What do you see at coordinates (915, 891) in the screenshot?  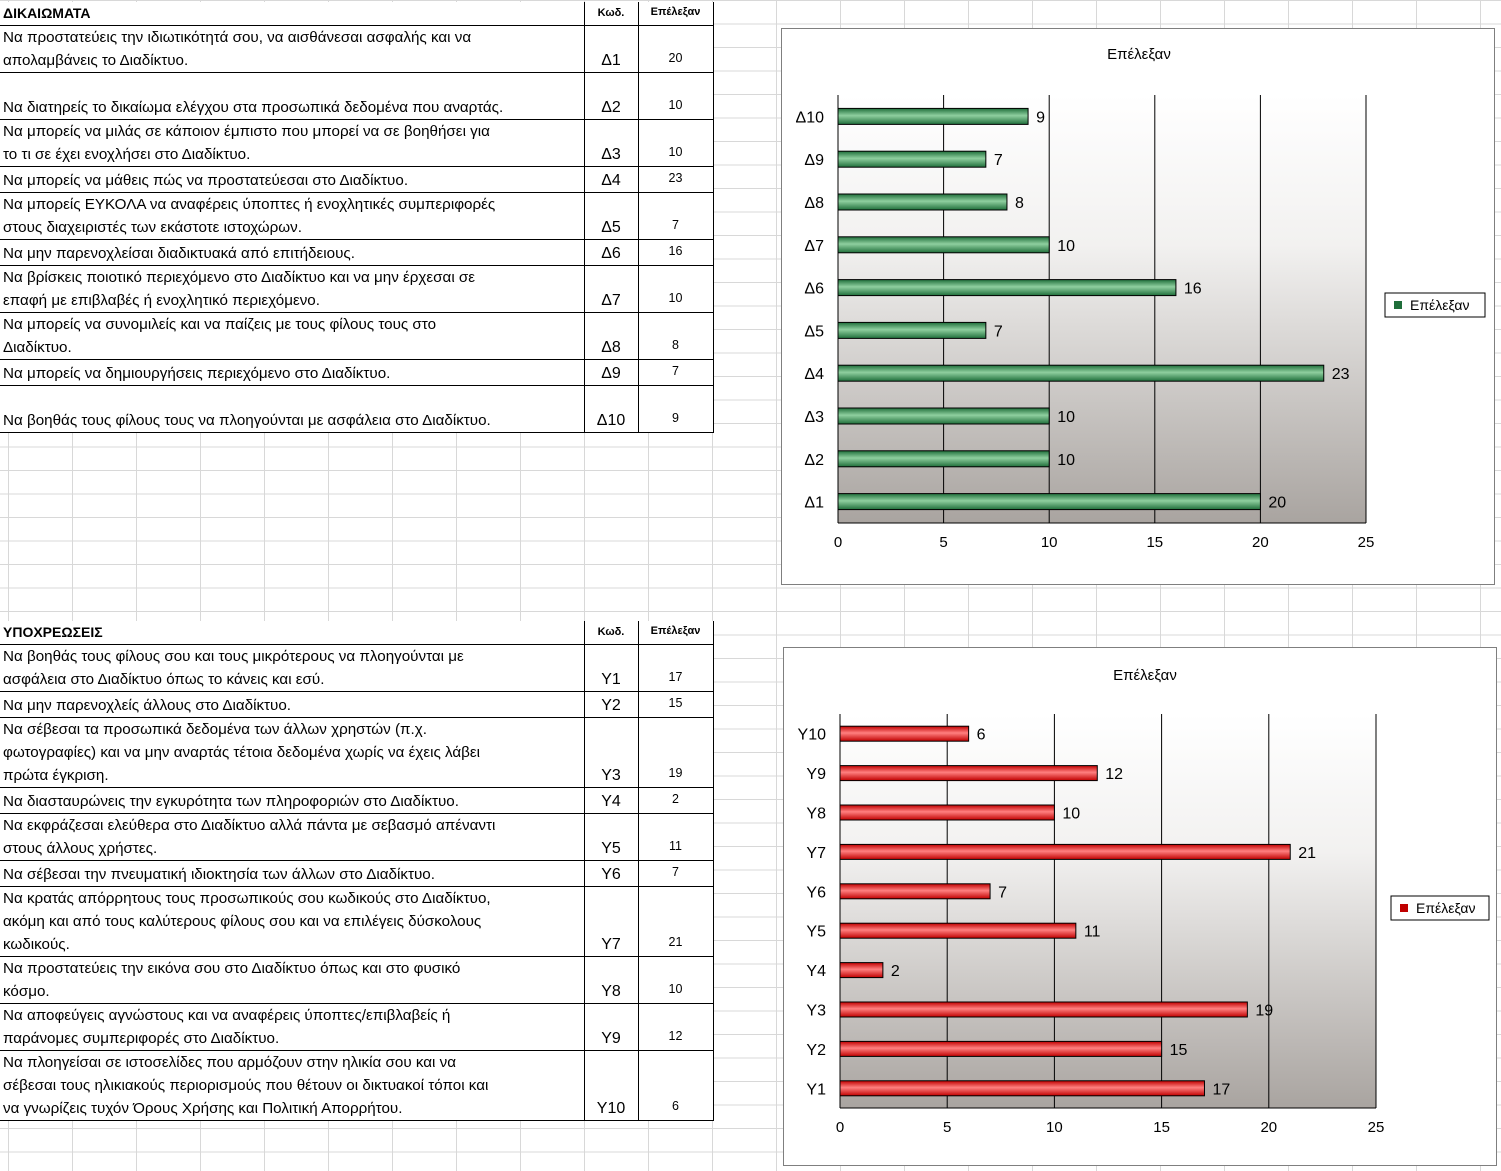 I see `bar-Υ6` at bounding box center [915, 891].